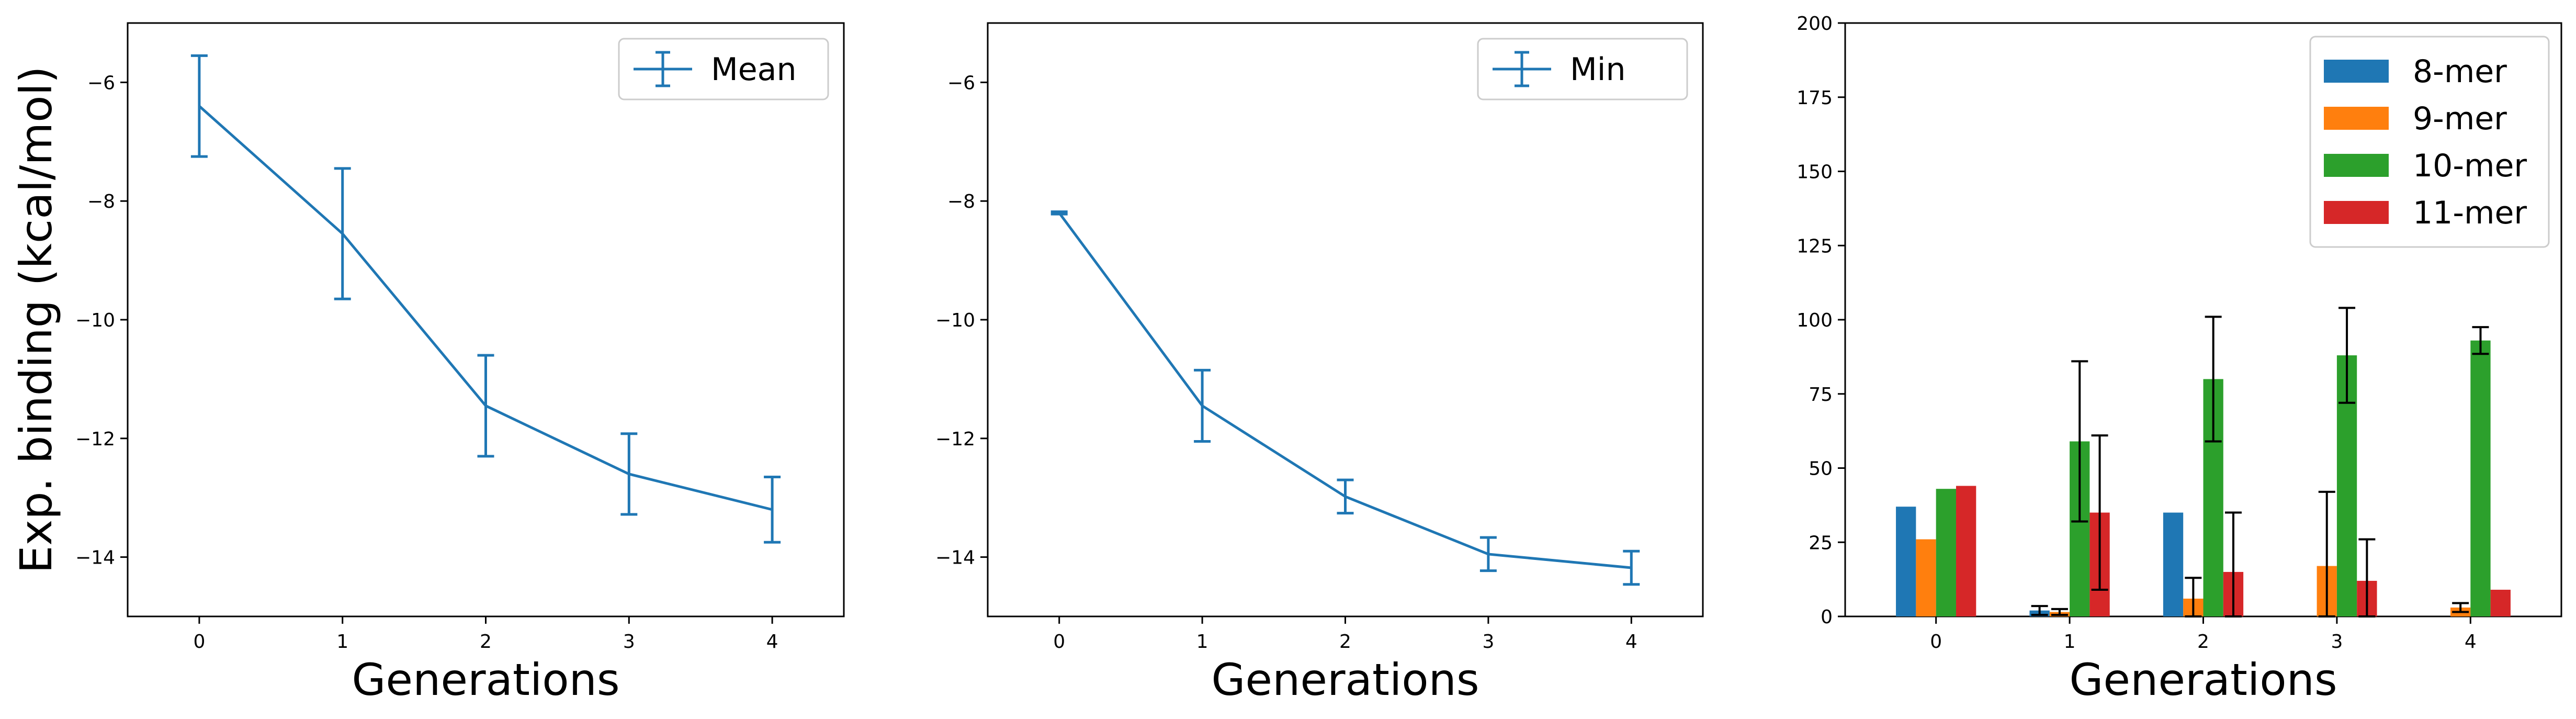 This screenshot has height=719, width=2576. I want to click on legend-label: 10-mer, so click(2470, 166).